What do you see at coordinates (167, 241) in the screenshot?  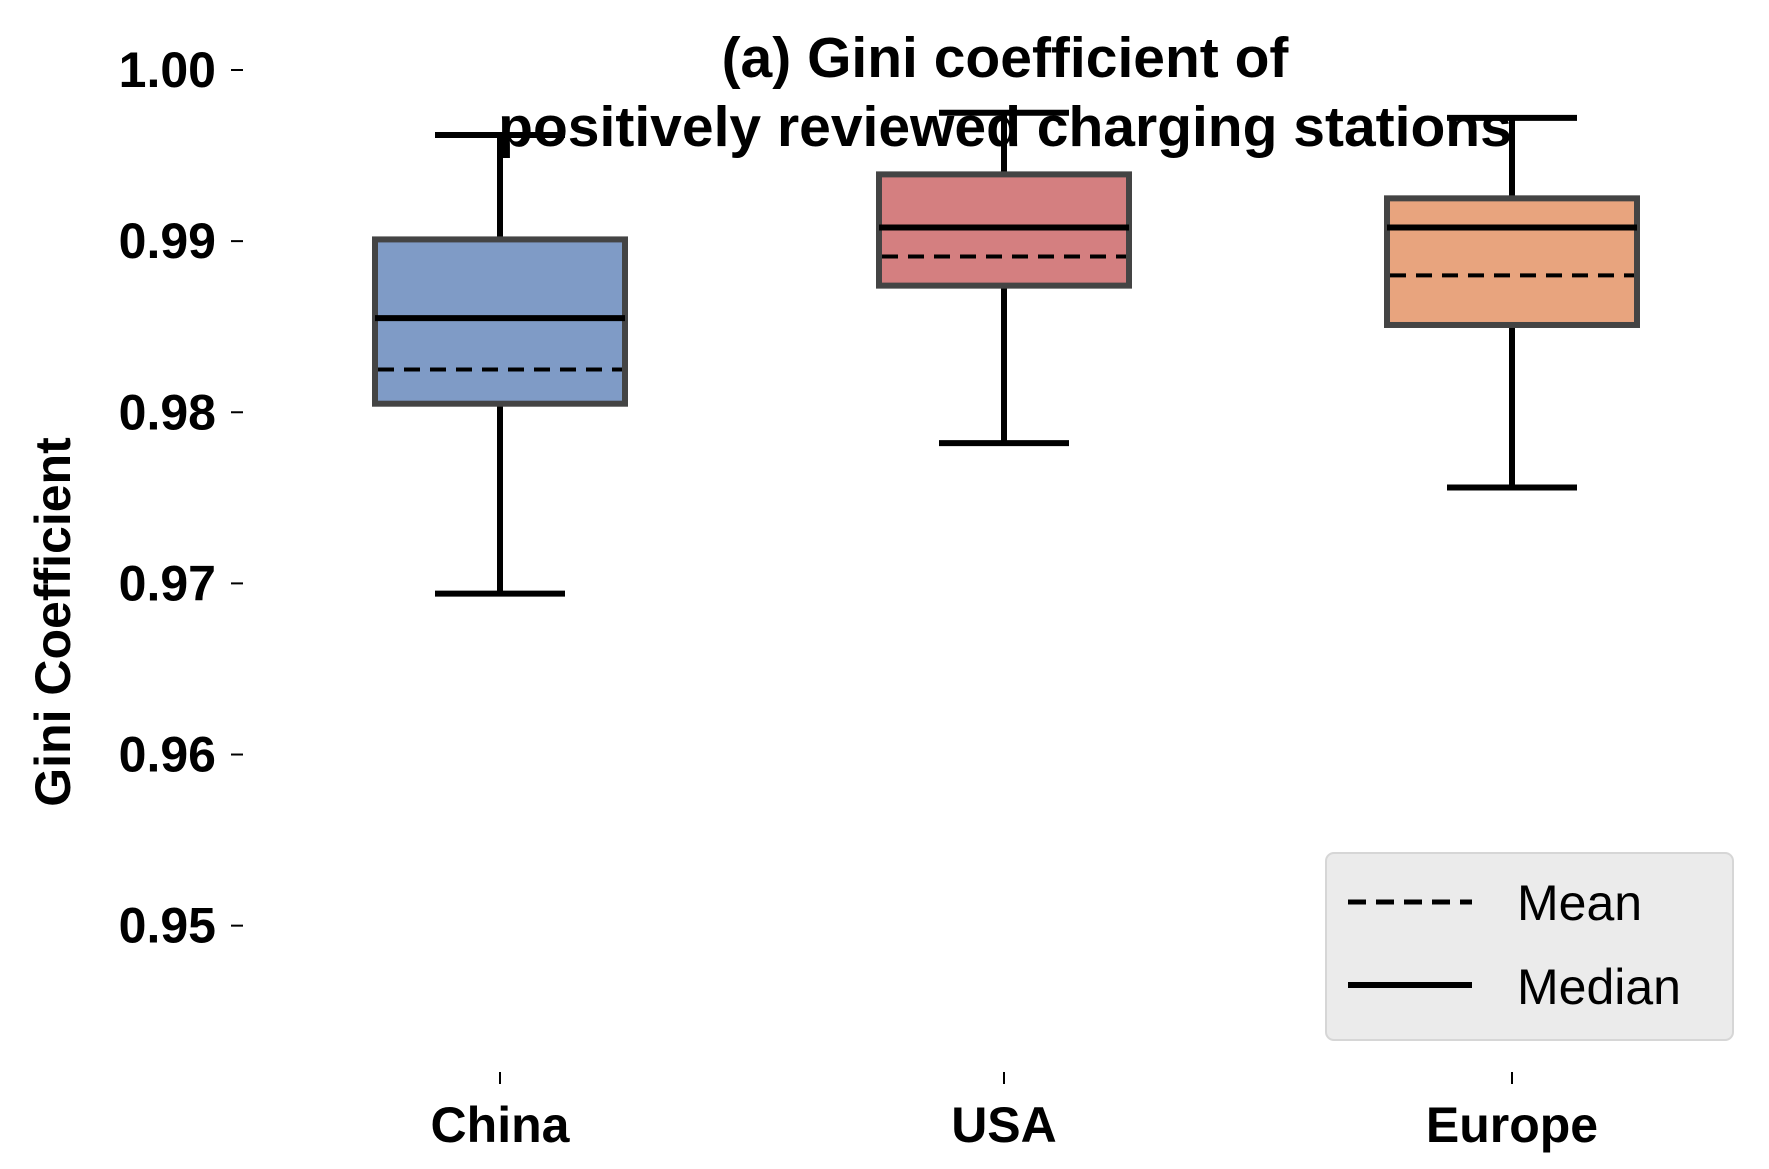 I see `y-tick-label: 0.99` at bounding box center [167, 241].